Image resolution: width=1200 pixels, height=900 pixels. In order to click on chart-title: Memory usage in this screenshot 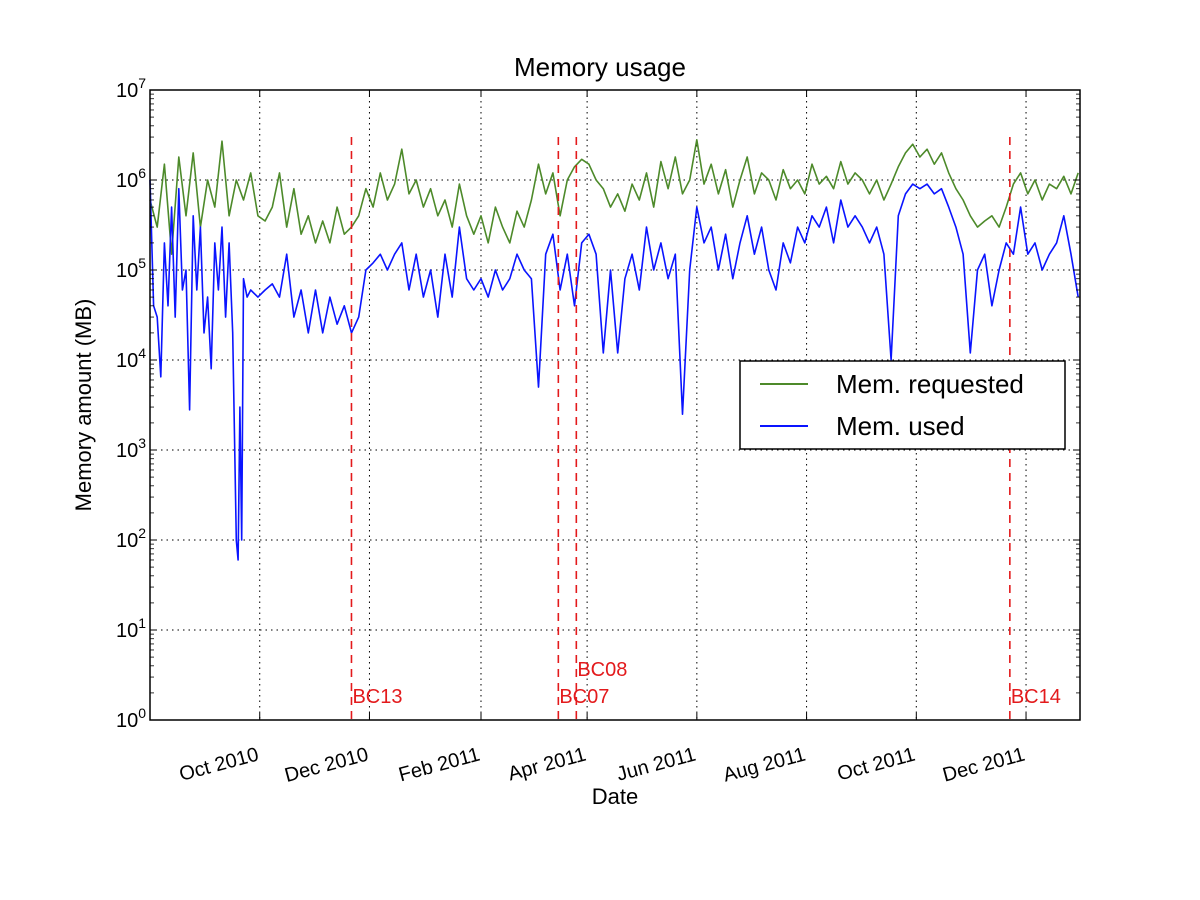, I will do `click(600, 67)`.